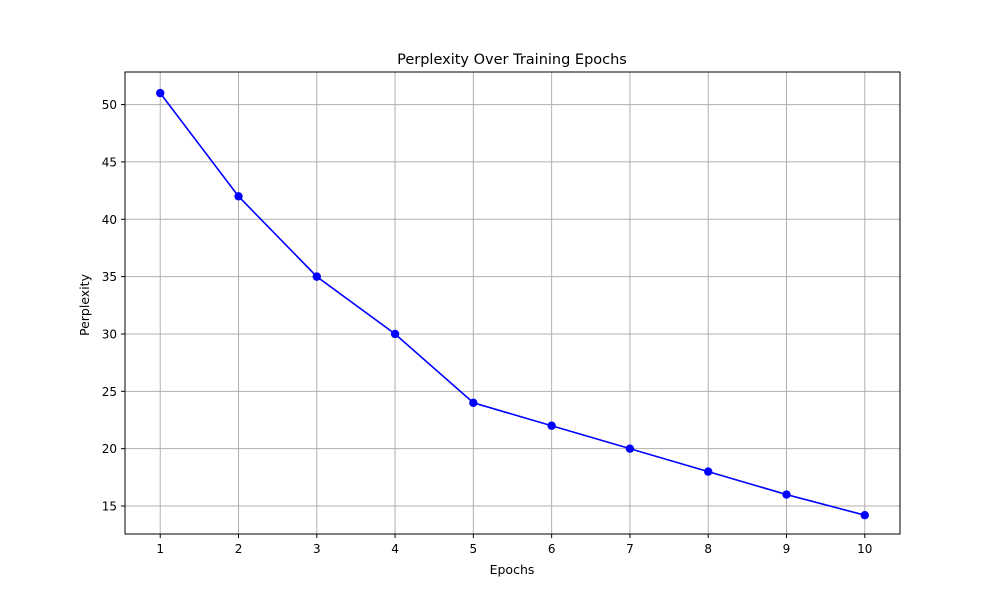 The width and height of the screenshot is (1000, 604). What do you see at coordinates (787, 549) in the screenshot?
I see `x-tick-label: 9` at bounding box center [787, 549].